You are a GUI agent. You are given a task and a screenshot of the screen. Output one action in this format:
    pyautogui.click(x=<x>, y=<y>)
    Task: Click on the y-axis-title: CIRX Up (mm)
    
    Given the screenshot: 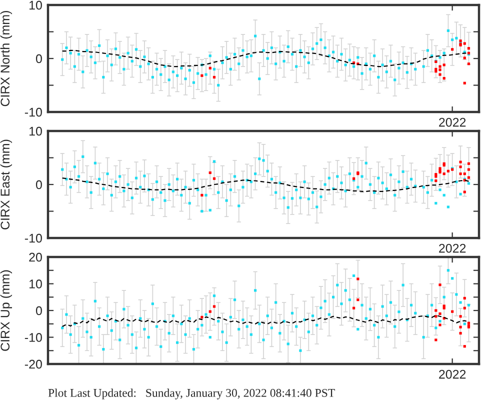 What is the action you would take?
    pyautogui.click(x=6, y=310)
    